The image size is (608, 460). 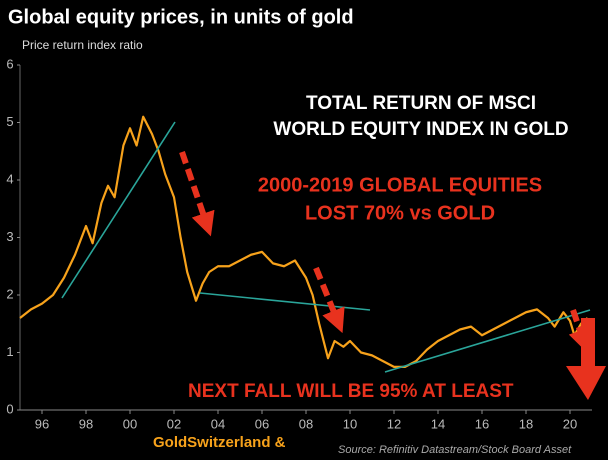 I want to click on x-tick-label: 14, so click(x=438, y=423).